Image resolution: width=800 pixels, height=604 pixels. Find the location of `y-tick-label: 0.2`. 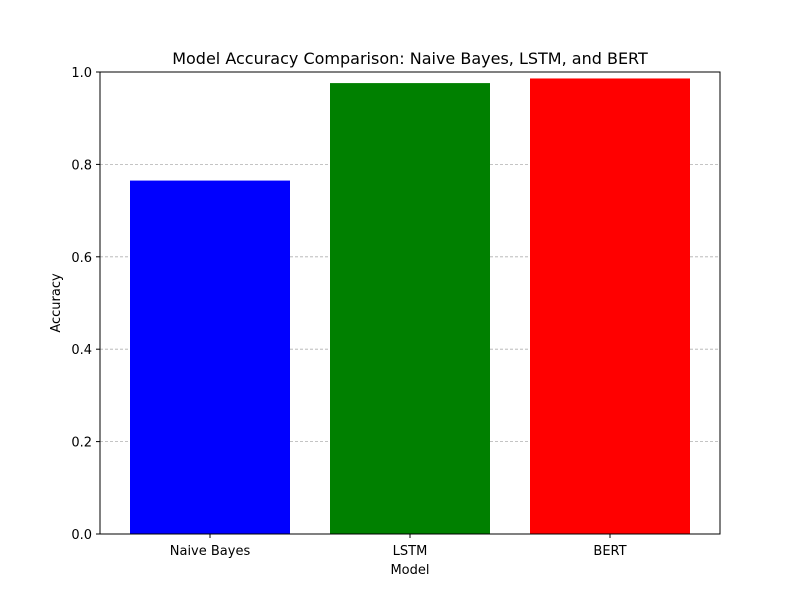

y-tick-label: 0.2 is located at coordinates (81, 443).